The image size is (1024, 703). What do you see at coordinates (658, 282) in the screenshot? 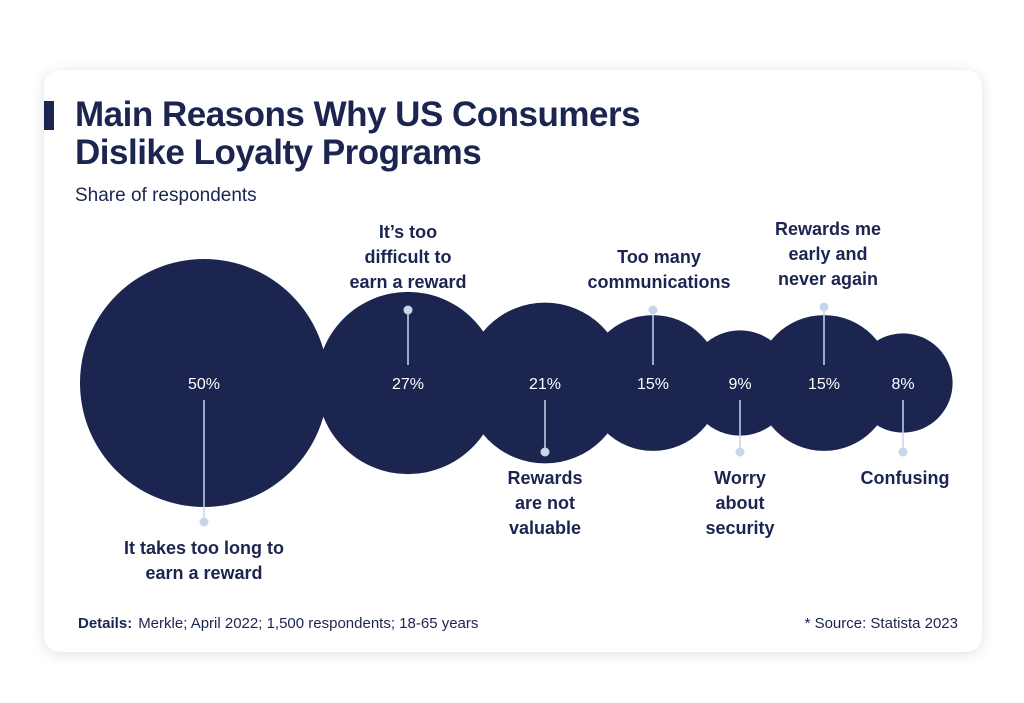
I see `category-label: communications` at bounding box center [658, 282].